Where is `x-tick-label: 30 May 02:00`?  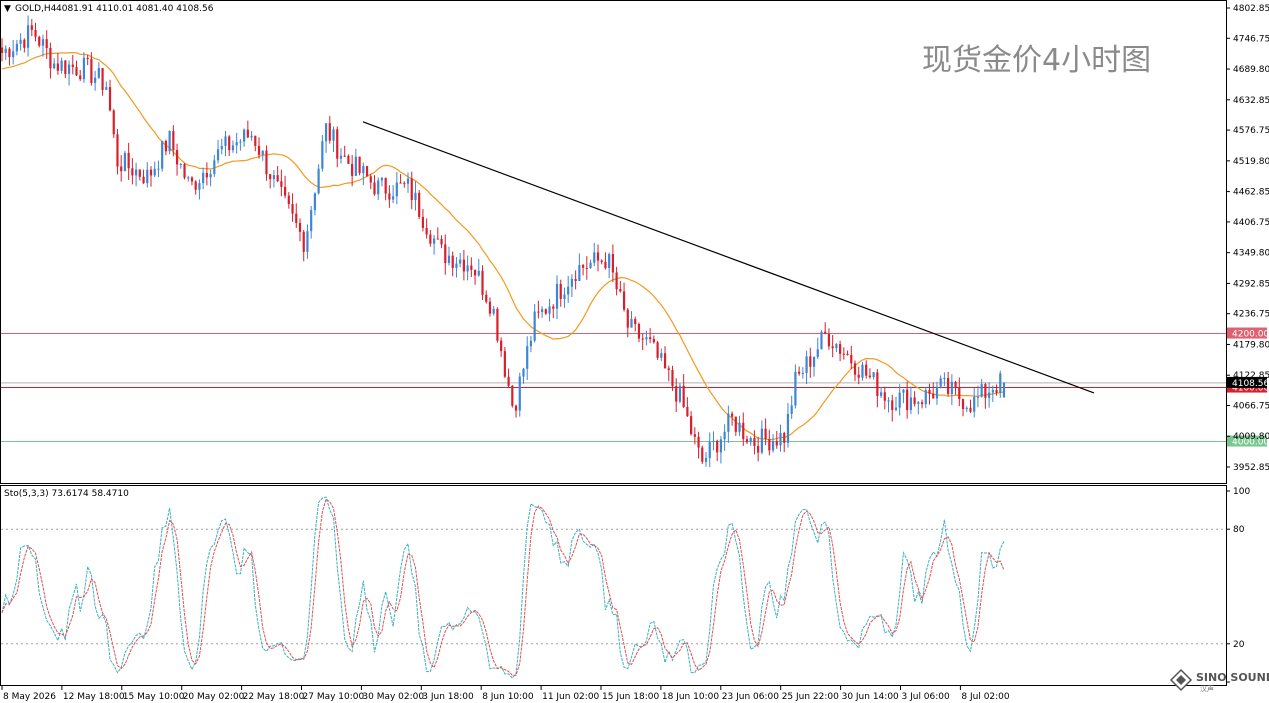 x-tick-label: 30 May 02:00 is located at coordinates (393, 697).